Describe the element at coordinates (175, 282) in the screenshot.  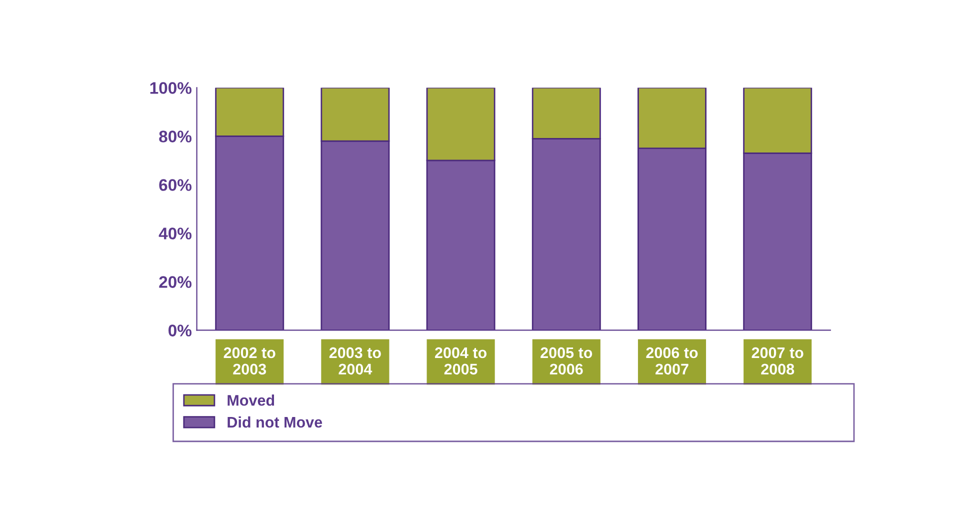
I see `y-tick-label: 20%` at that location.